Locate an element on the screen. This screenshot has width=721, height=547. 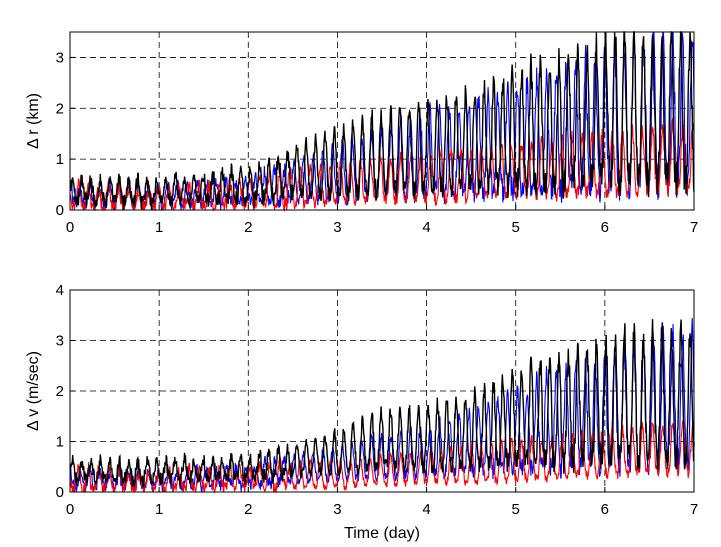
top-y-axis-label: Δ r (km) is located at coordinates (33, 121).